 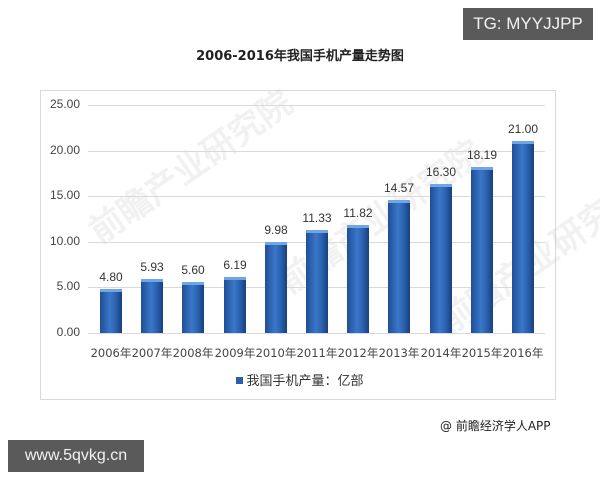 What do you see at coordinates (68, 286) in the screenshot?
I see `y-axis-tick-label: 5.00` at bounding box center [68, 286].